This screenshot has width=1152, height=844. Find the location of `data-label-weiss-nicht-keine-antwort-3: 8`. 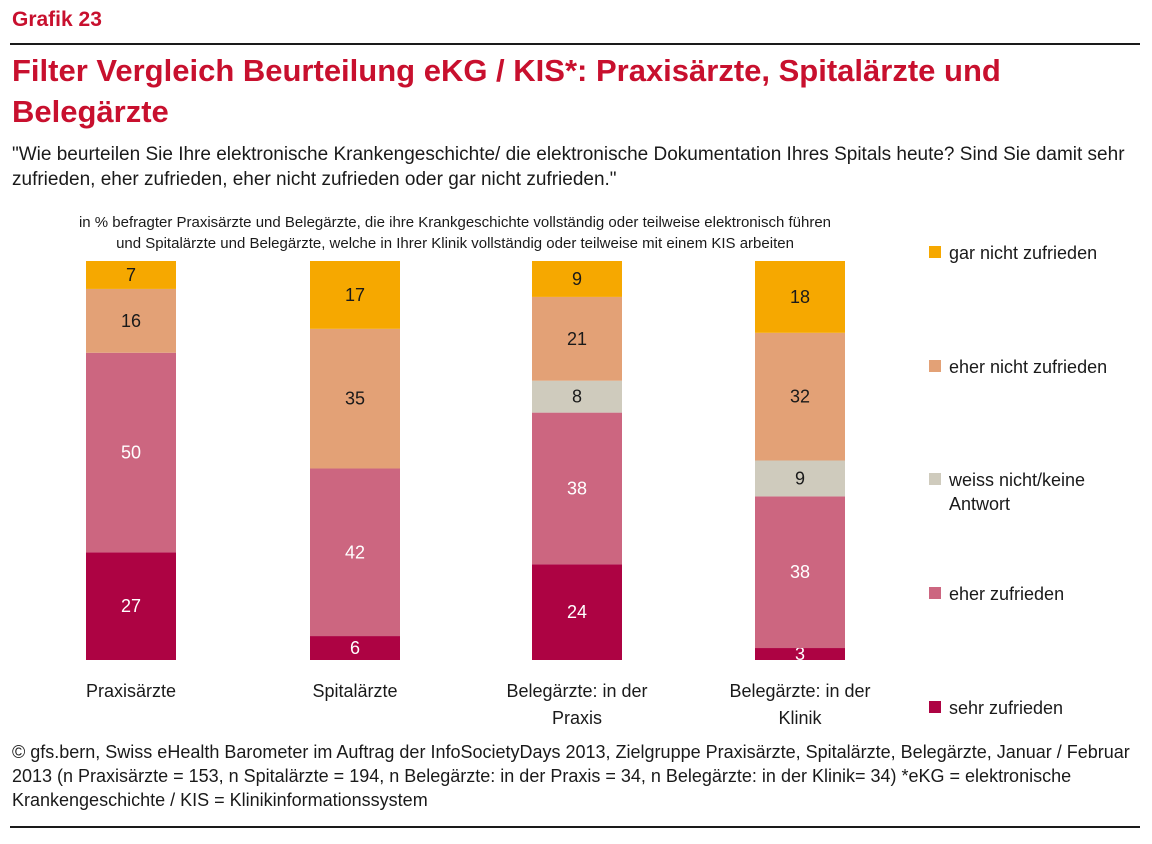

data-label-weiss-nicht-keine-antwort-3: 8 is located at coordinates (577, 397).